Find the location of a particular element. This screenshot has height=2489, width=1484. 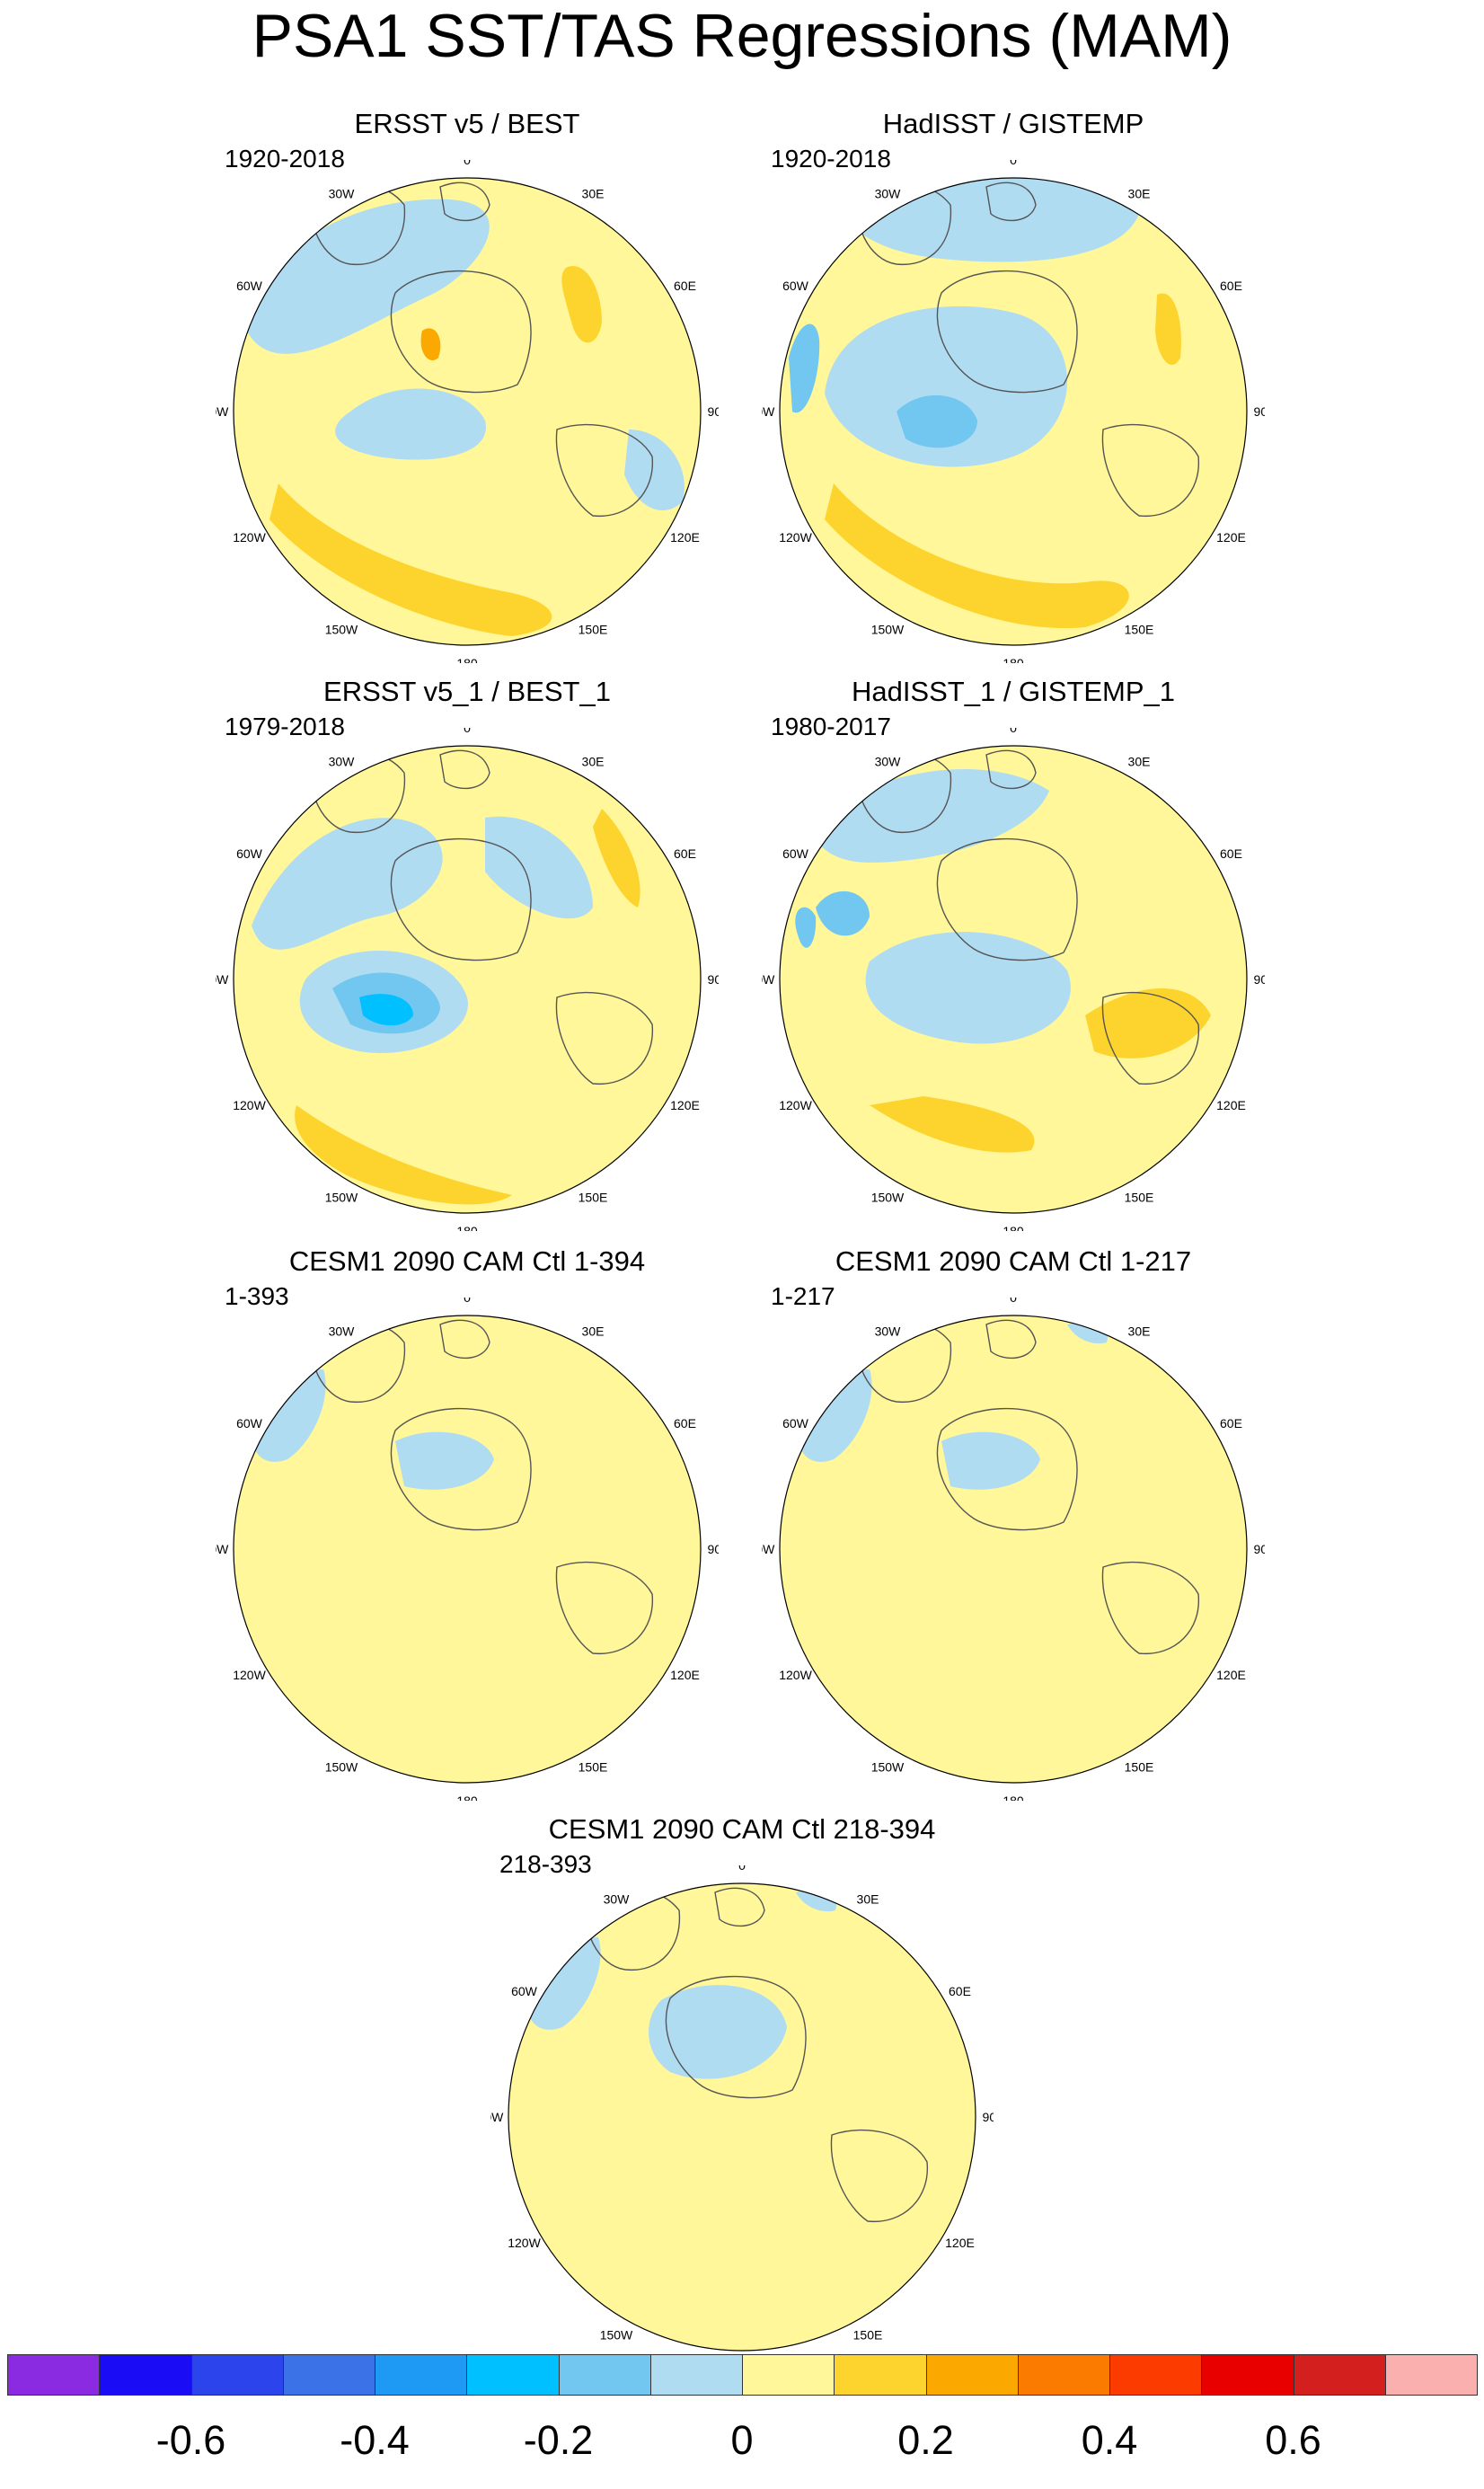

period-label: 1920-2018 is located at coordinates (831, 159).